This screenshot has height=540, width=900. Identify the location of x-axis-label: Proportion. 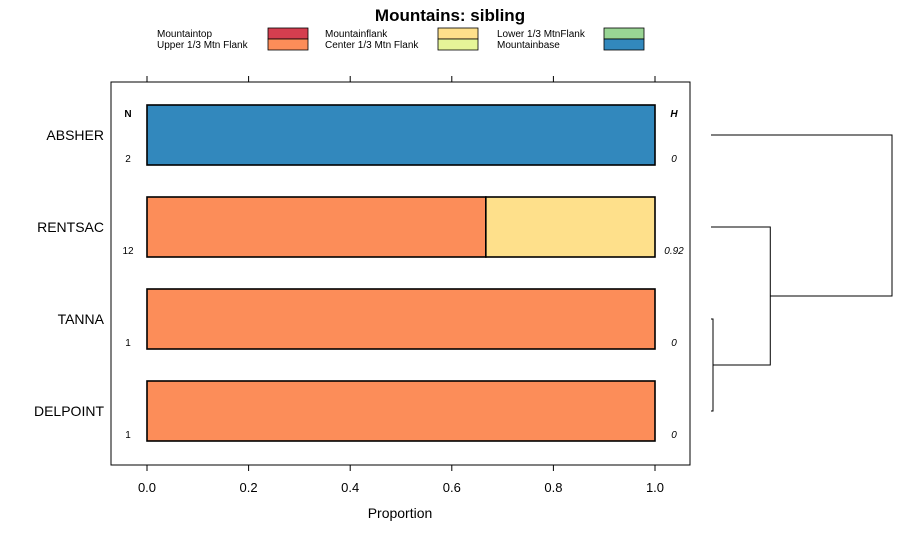
(400, 513).